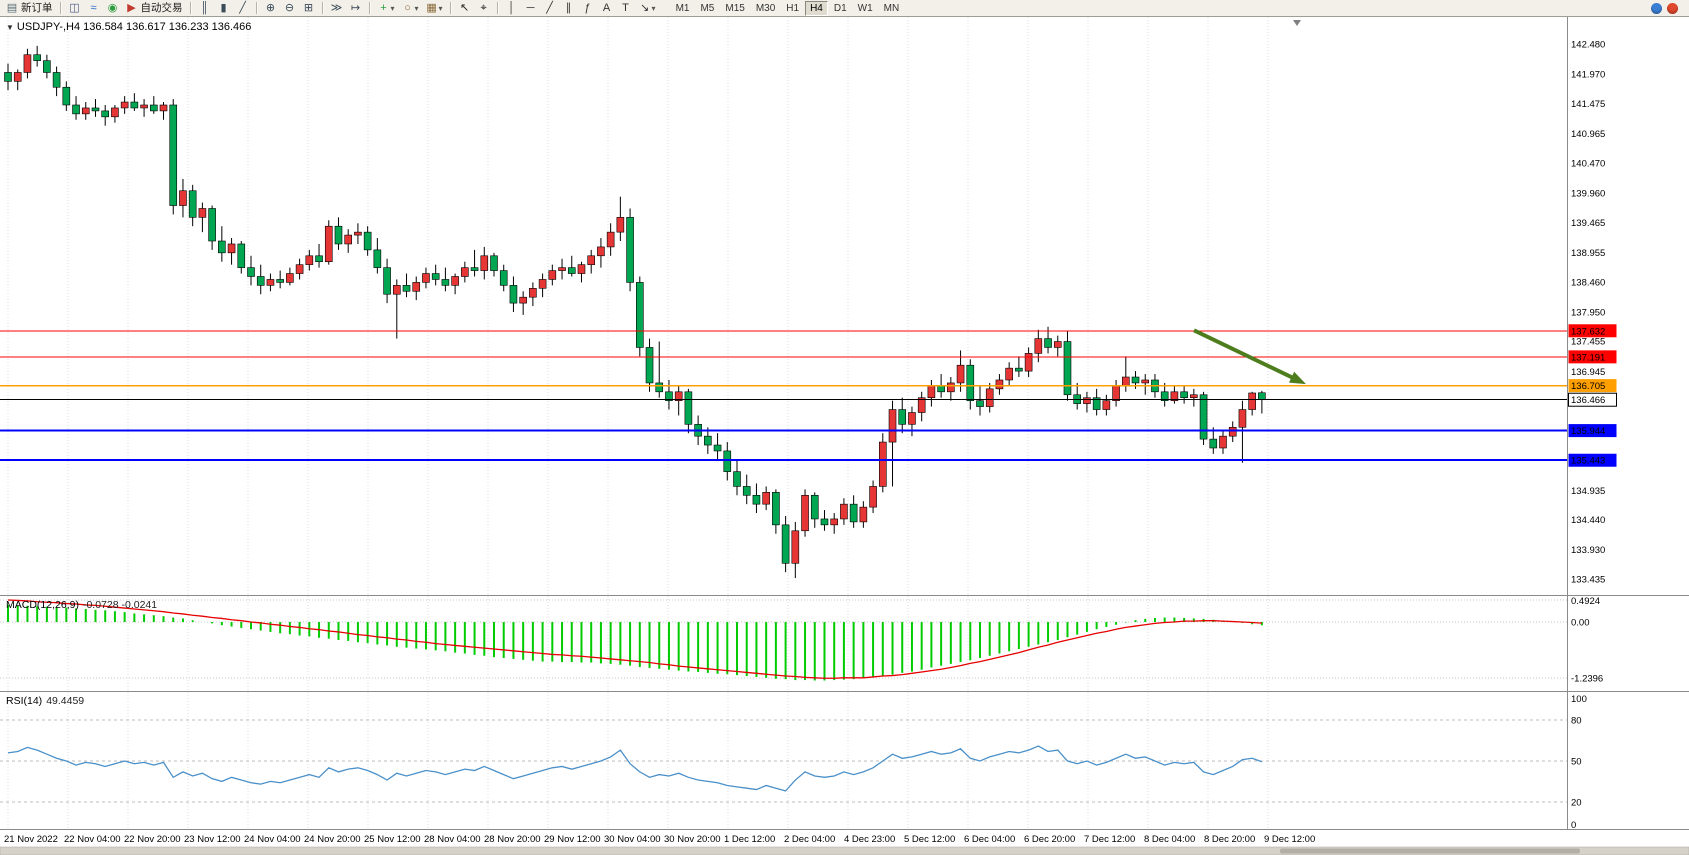  Describe the element at coordinates (808, 460) in the screenshot. I see `hline-135.443: 135.443` at that location.